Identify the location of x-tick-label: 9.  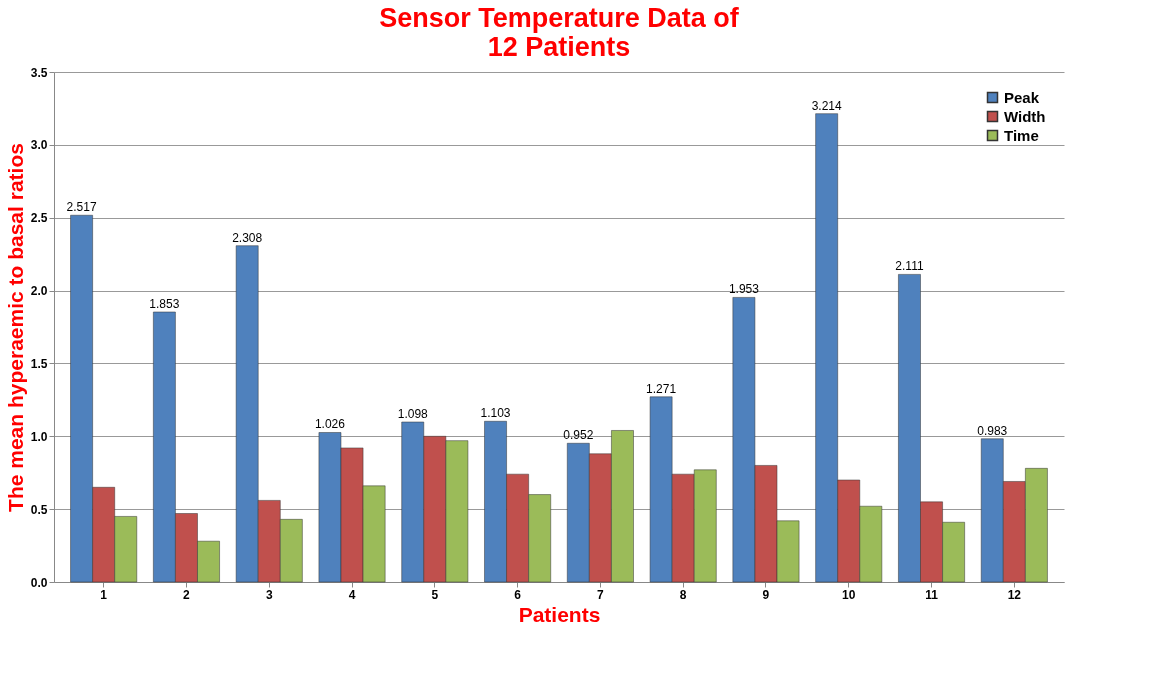
(766, 594).